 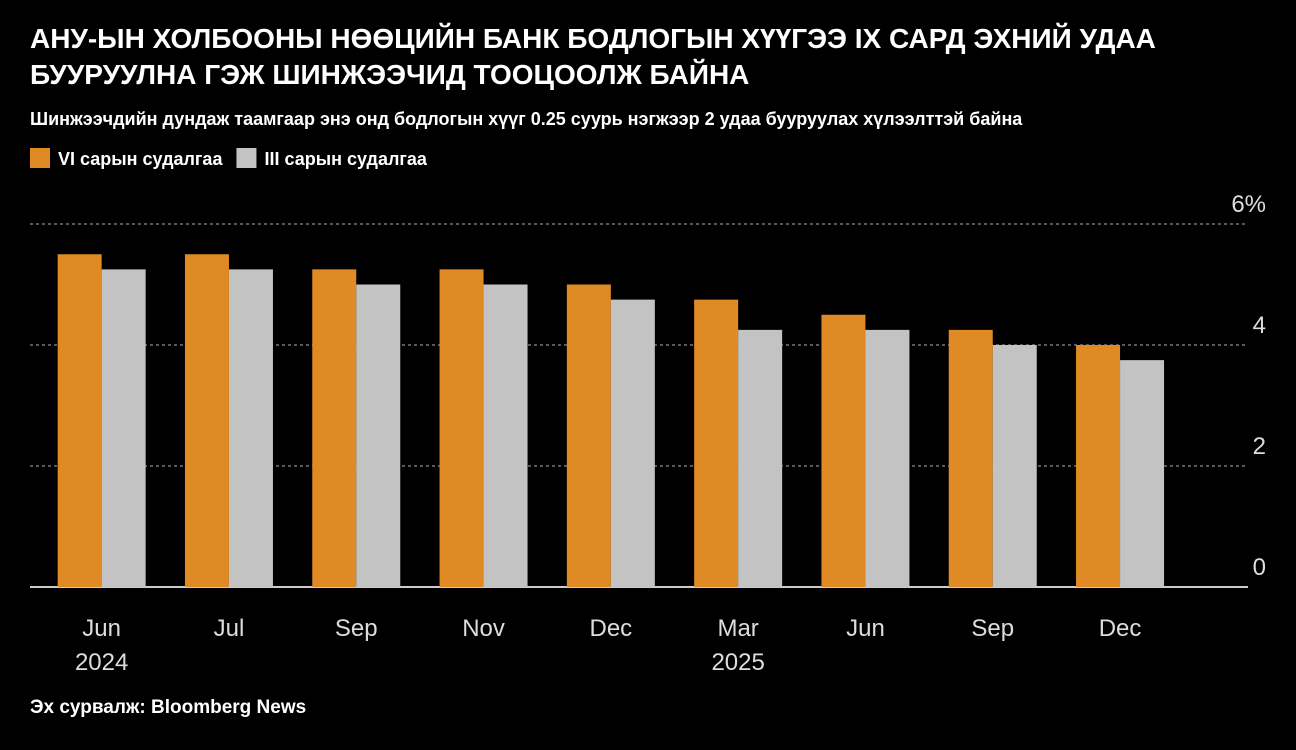 What do you see at coordinates (168, 707) in the screenshot?
I see `source: Эх сурвалж: Bloomberg News` at bounding box center [168, 707].